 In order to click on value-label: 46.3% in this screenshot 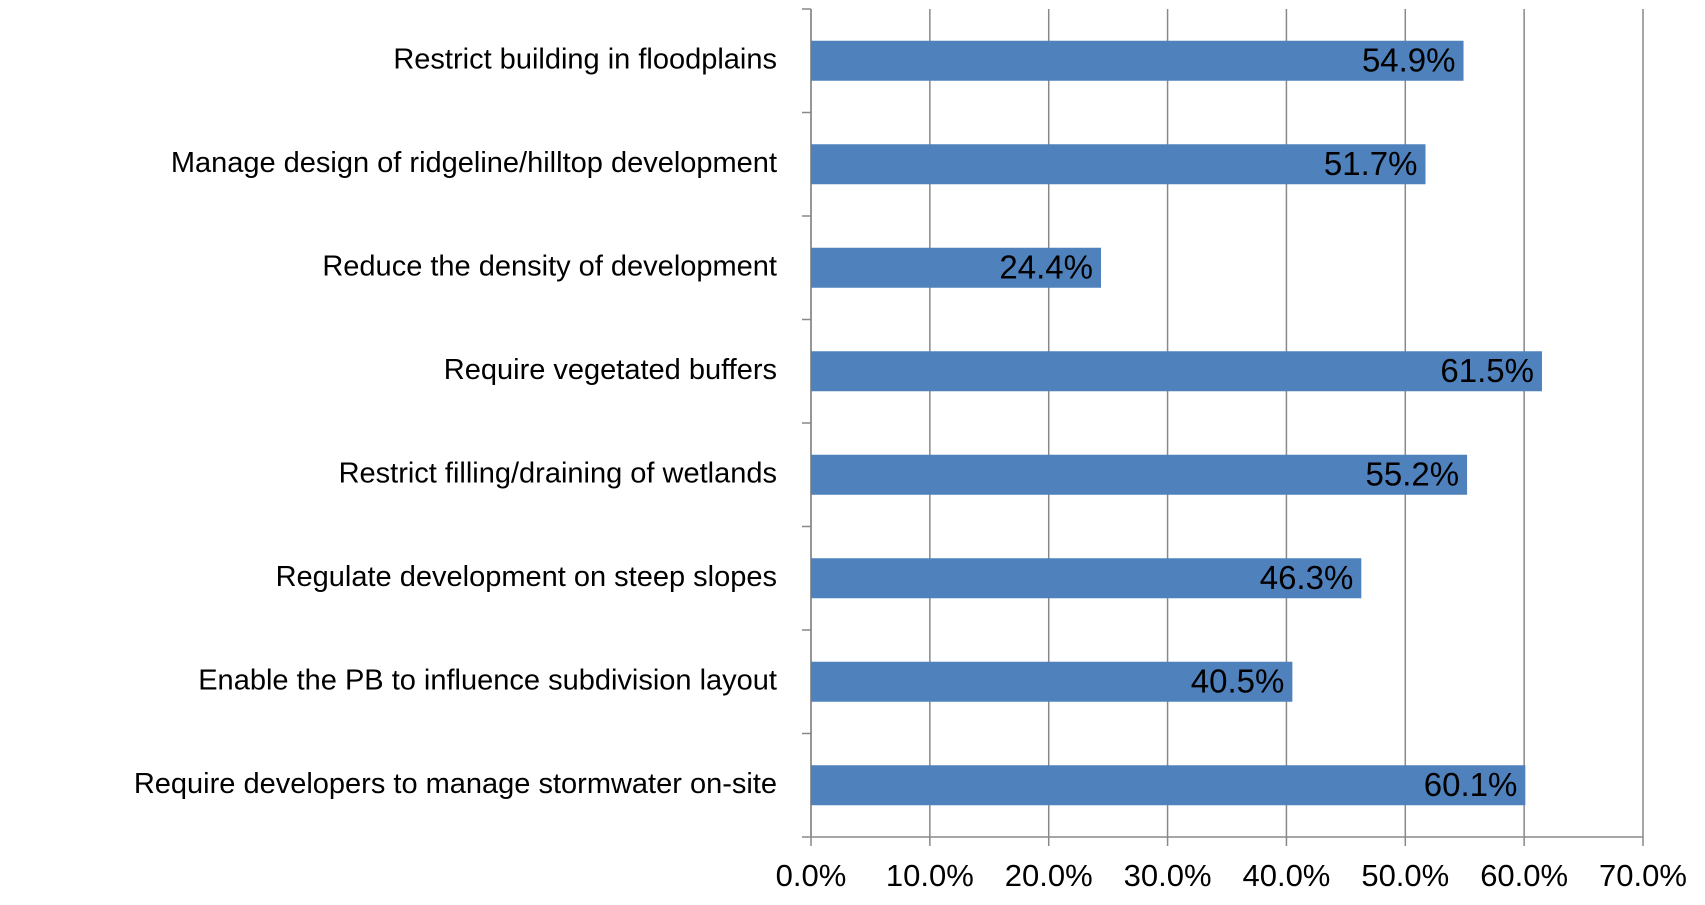, I will do `click(1307, 577)`.